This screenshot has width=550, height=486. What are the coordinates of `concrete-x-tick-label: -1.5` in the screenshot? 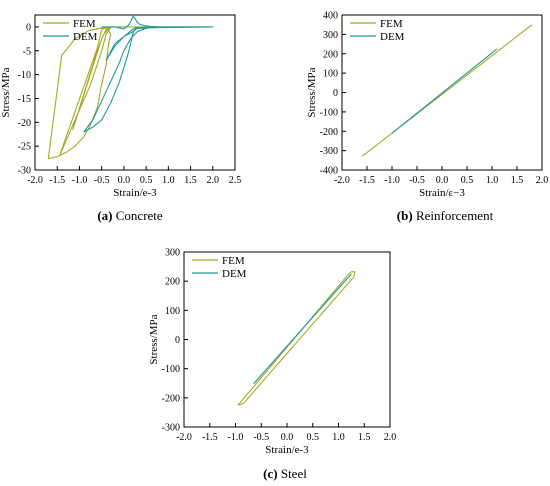 It's located at (57, 180).